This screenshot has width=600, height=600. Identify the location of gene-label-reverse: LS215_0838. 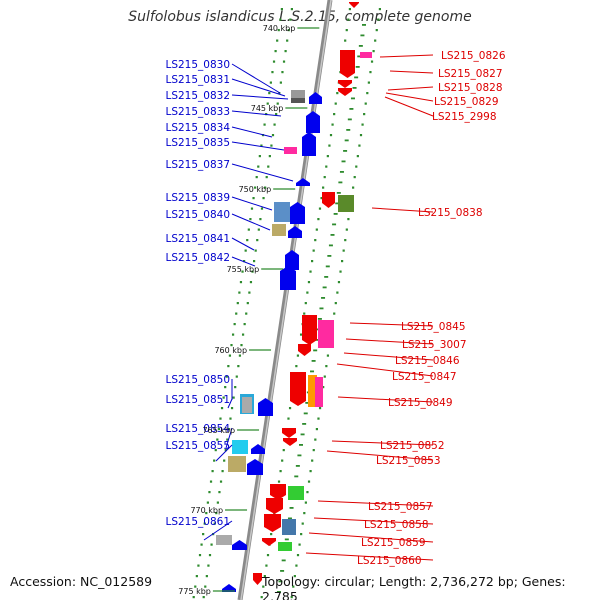
(450, 213).